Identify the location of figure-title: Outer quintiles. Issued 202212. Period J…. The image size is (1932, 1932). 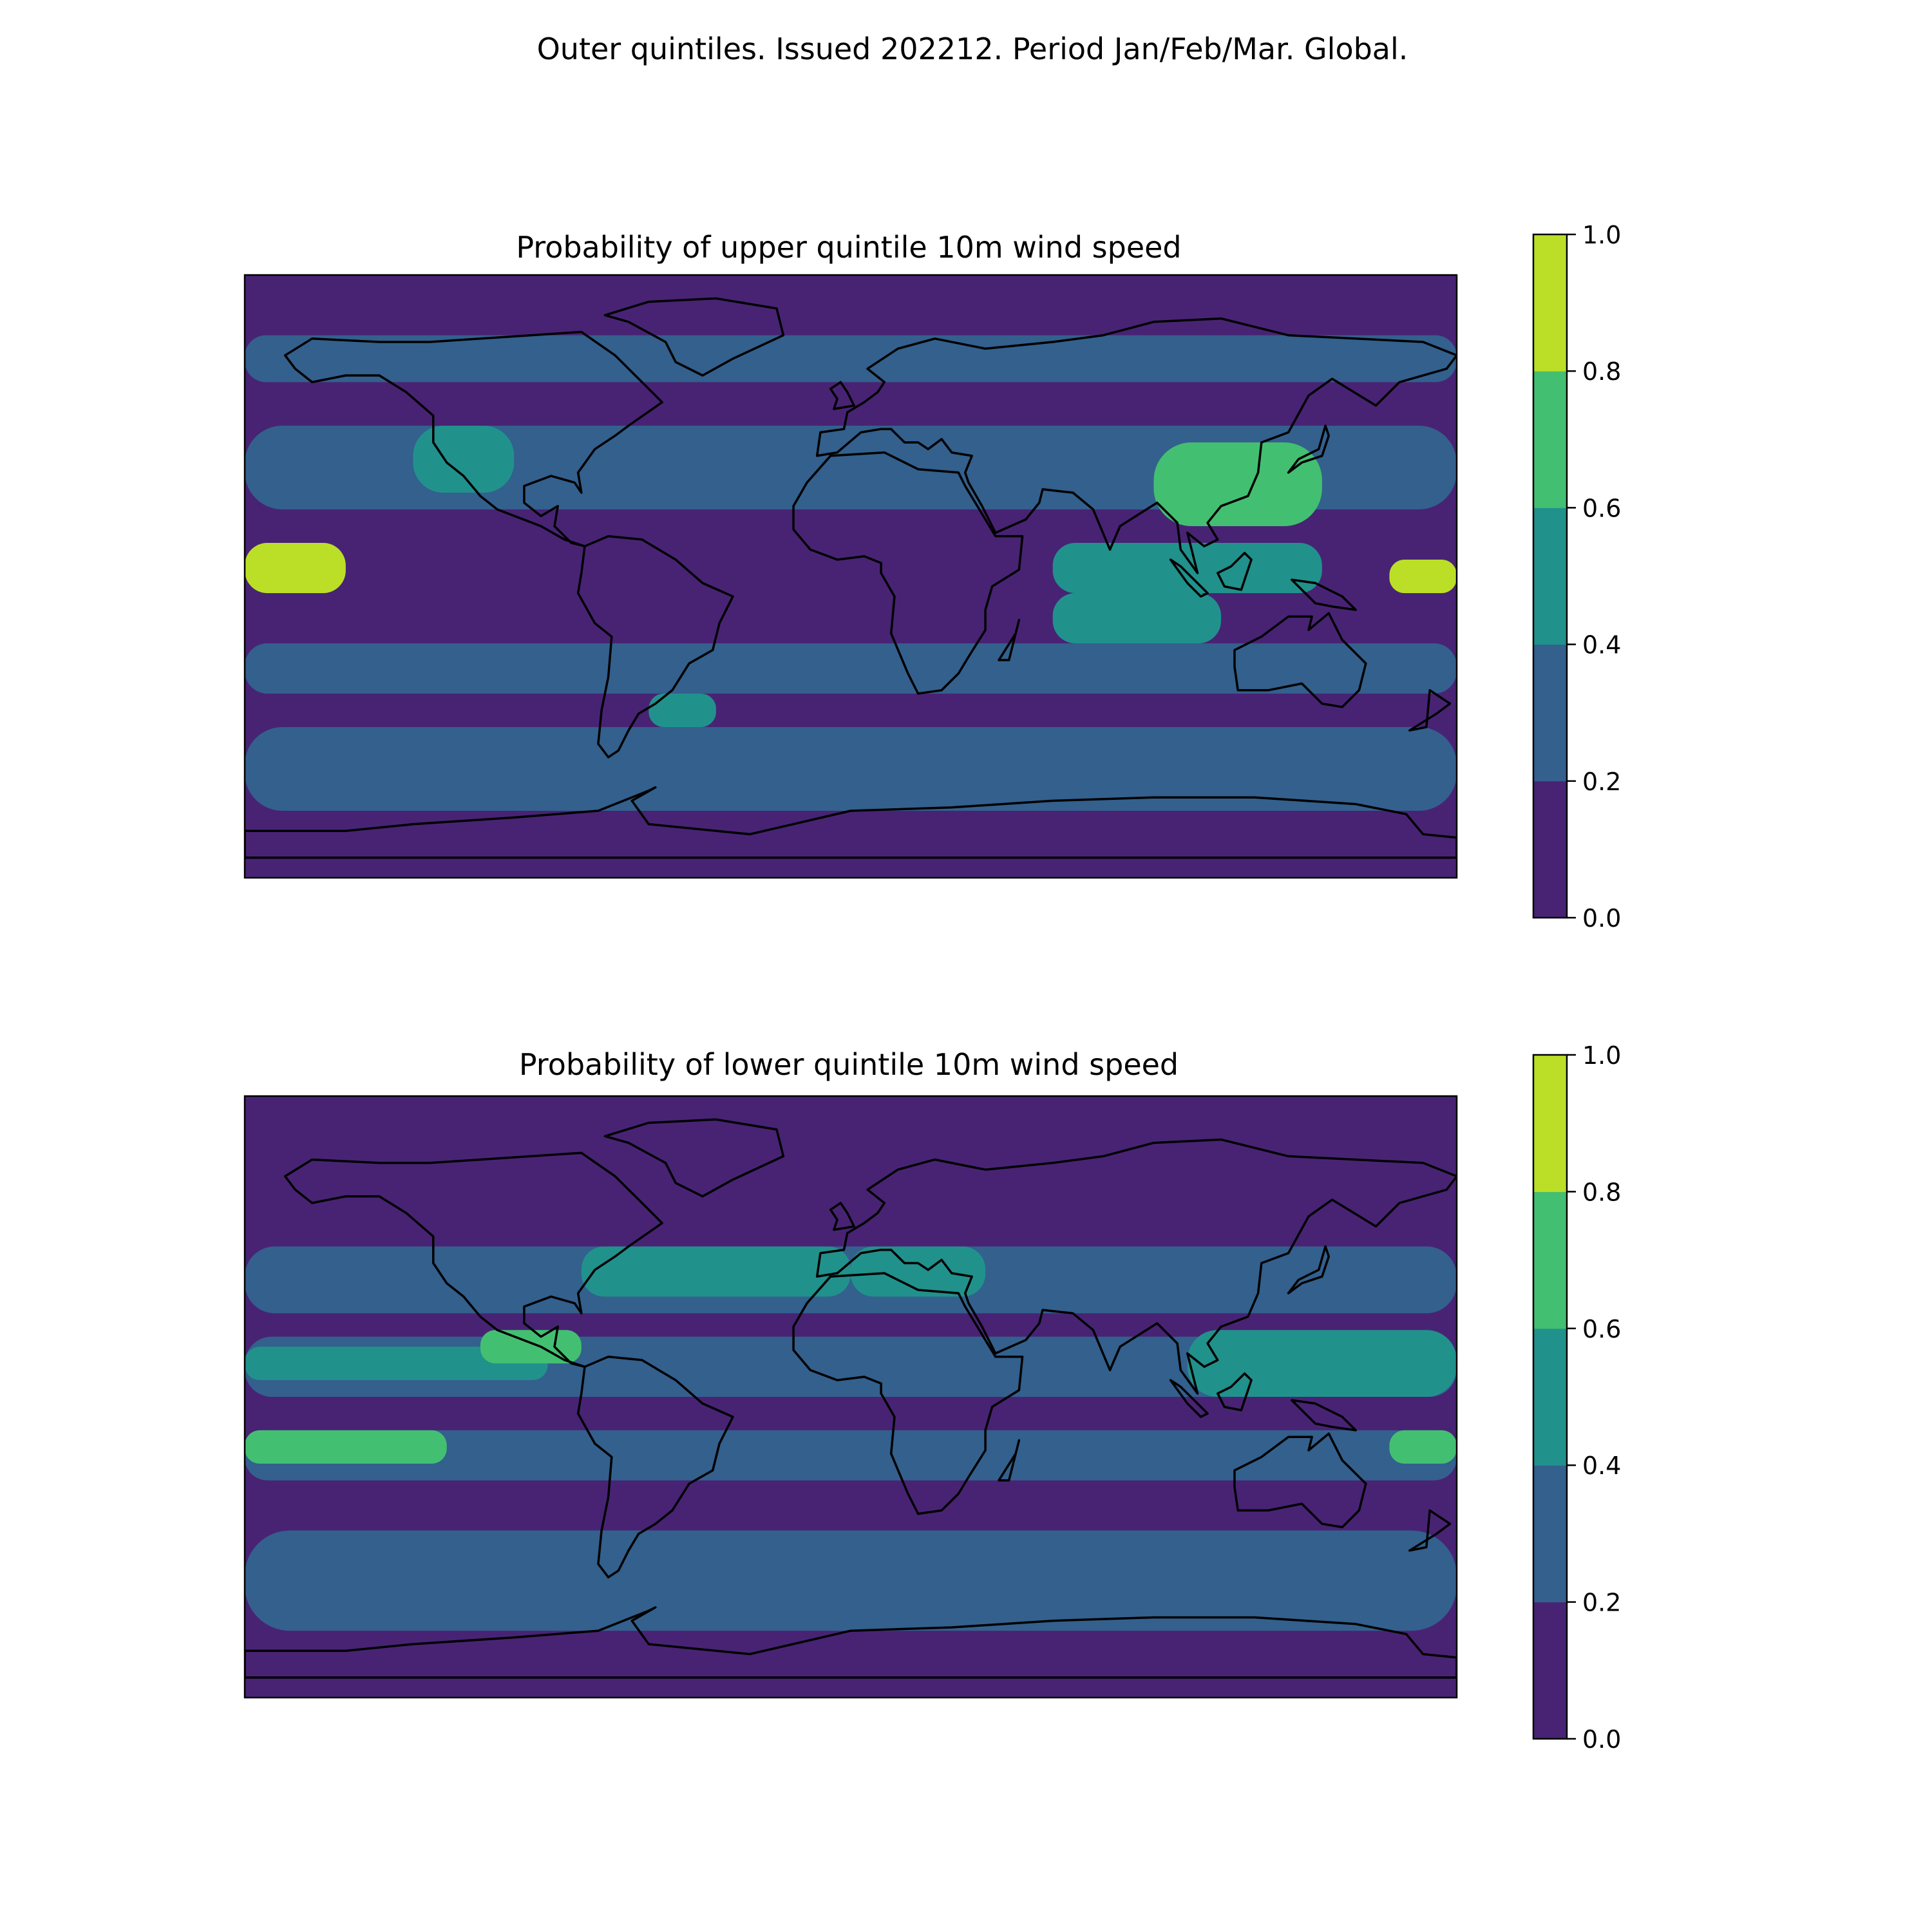
(973, 49).